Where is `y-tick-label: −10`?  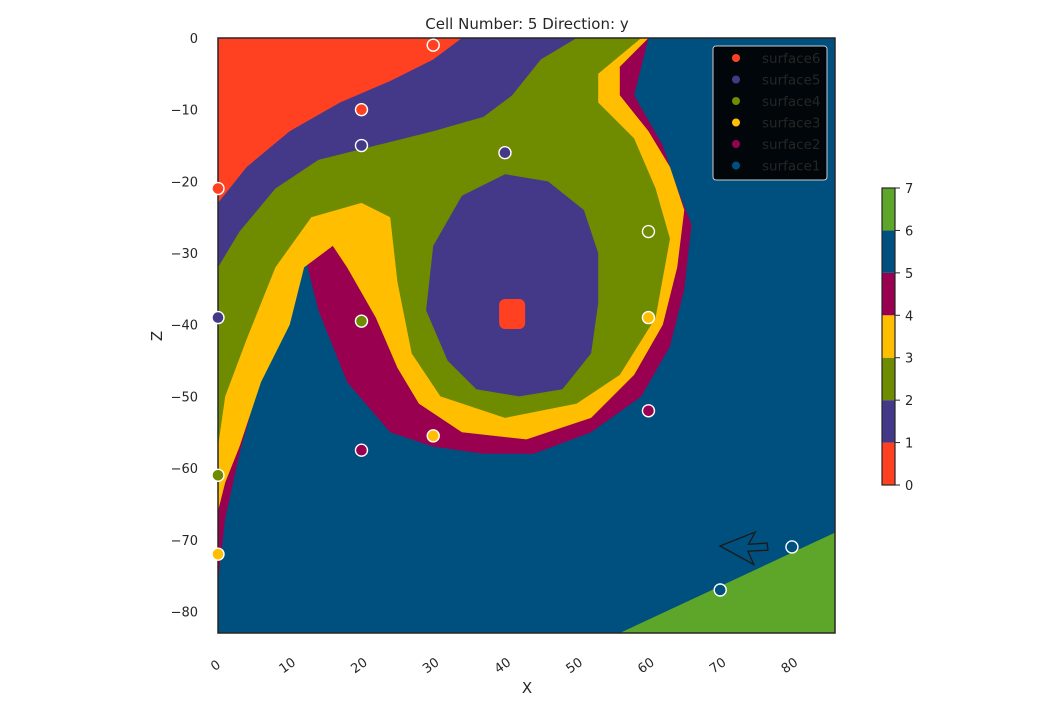
y-tick-label: −10 is located at coordinates (184, 111).